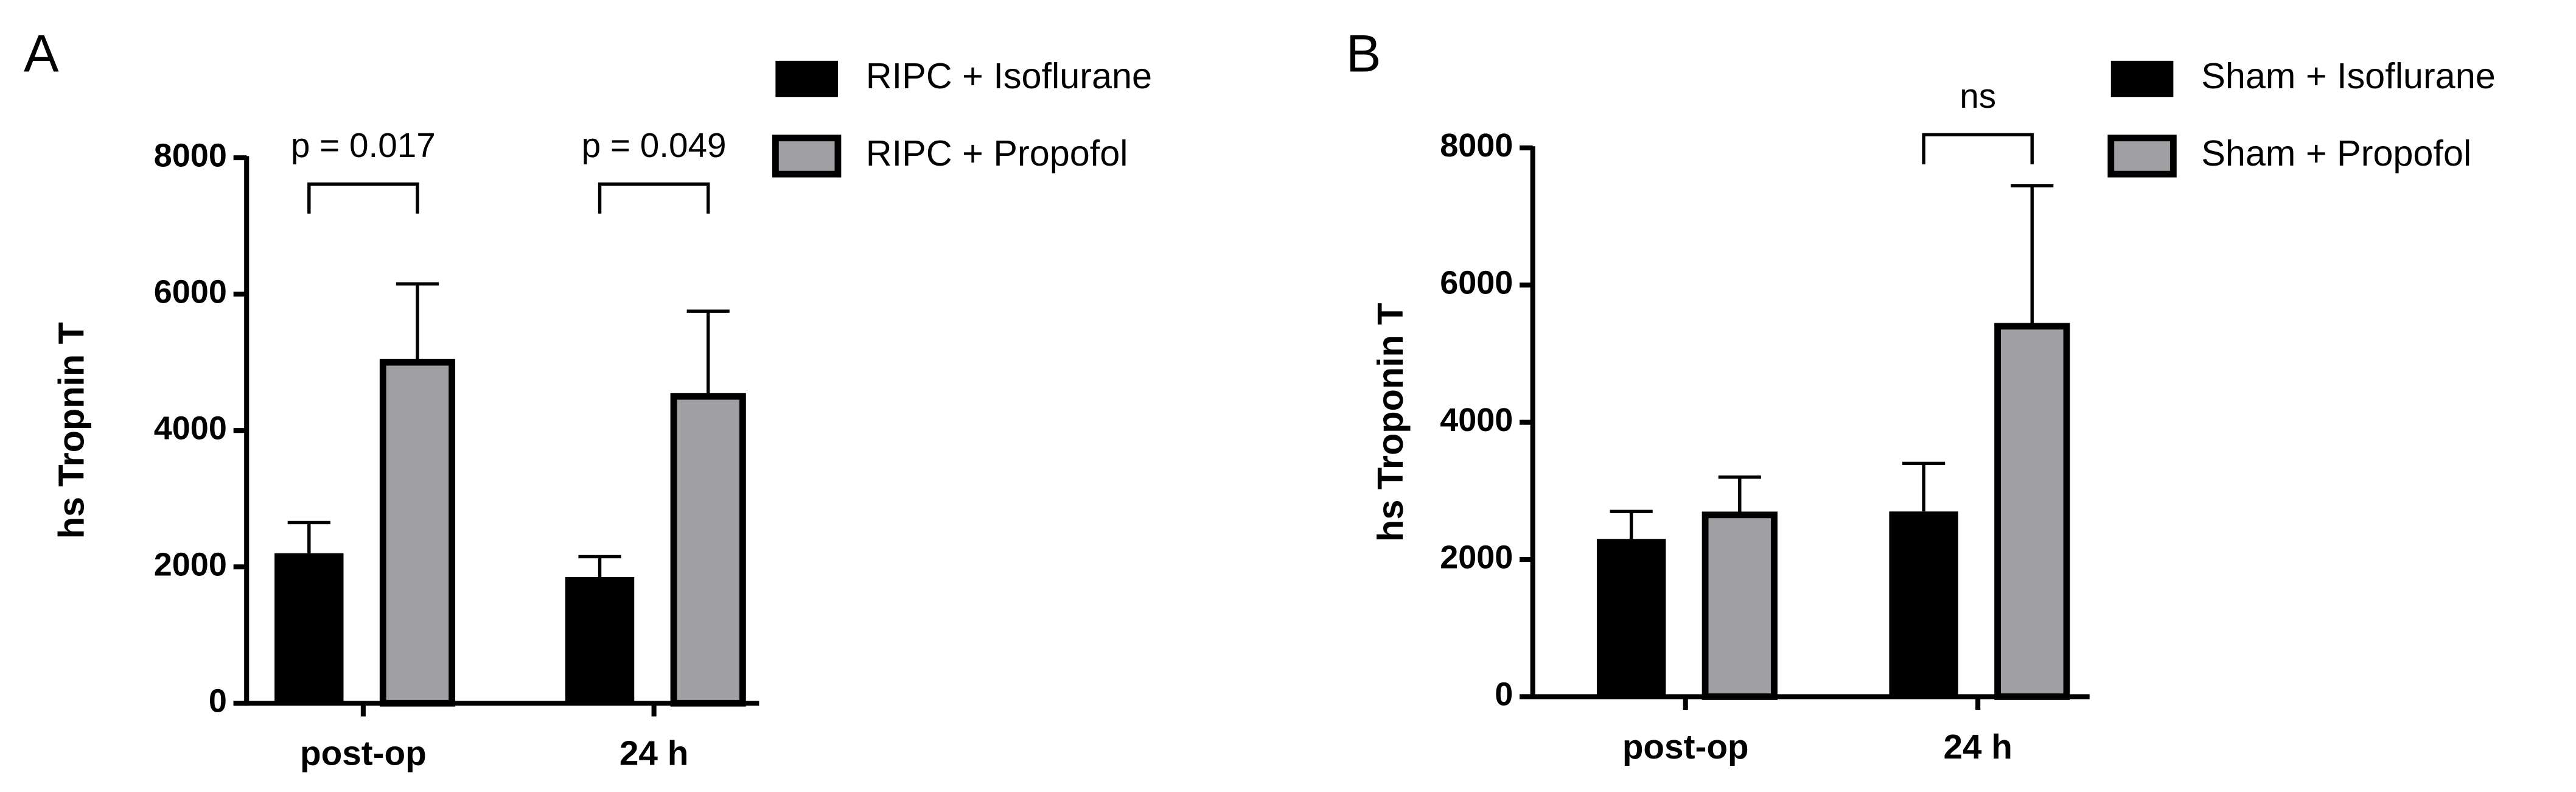  I want to click on legend-label: RIPC + Isoflurane, so click(1009, 75).